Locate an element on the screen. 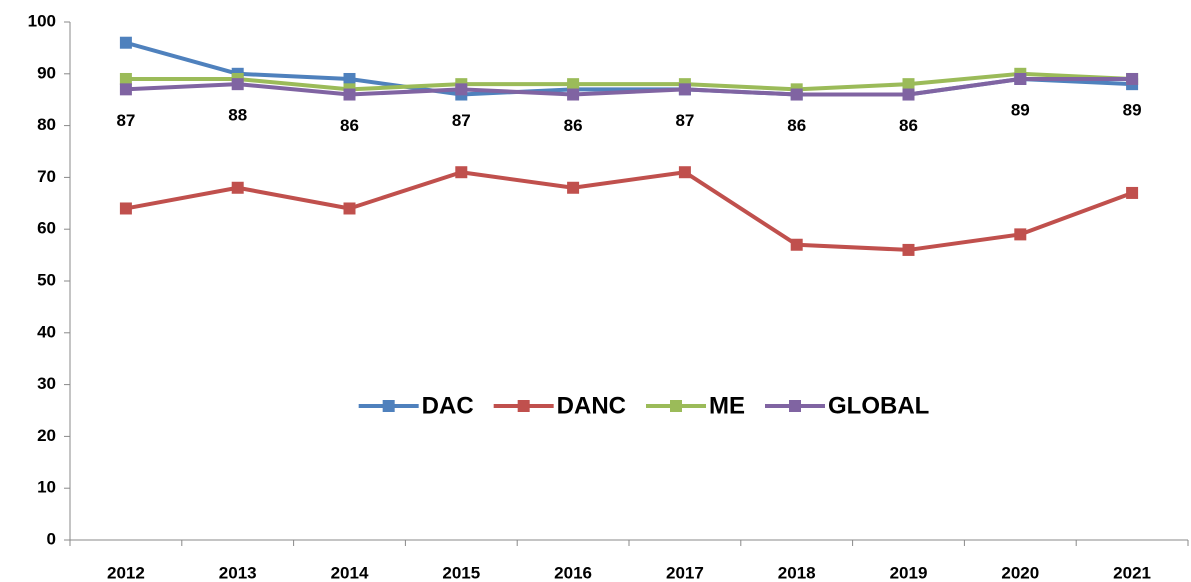  y-tick-label: 100 is located at coordinates (42, 20).